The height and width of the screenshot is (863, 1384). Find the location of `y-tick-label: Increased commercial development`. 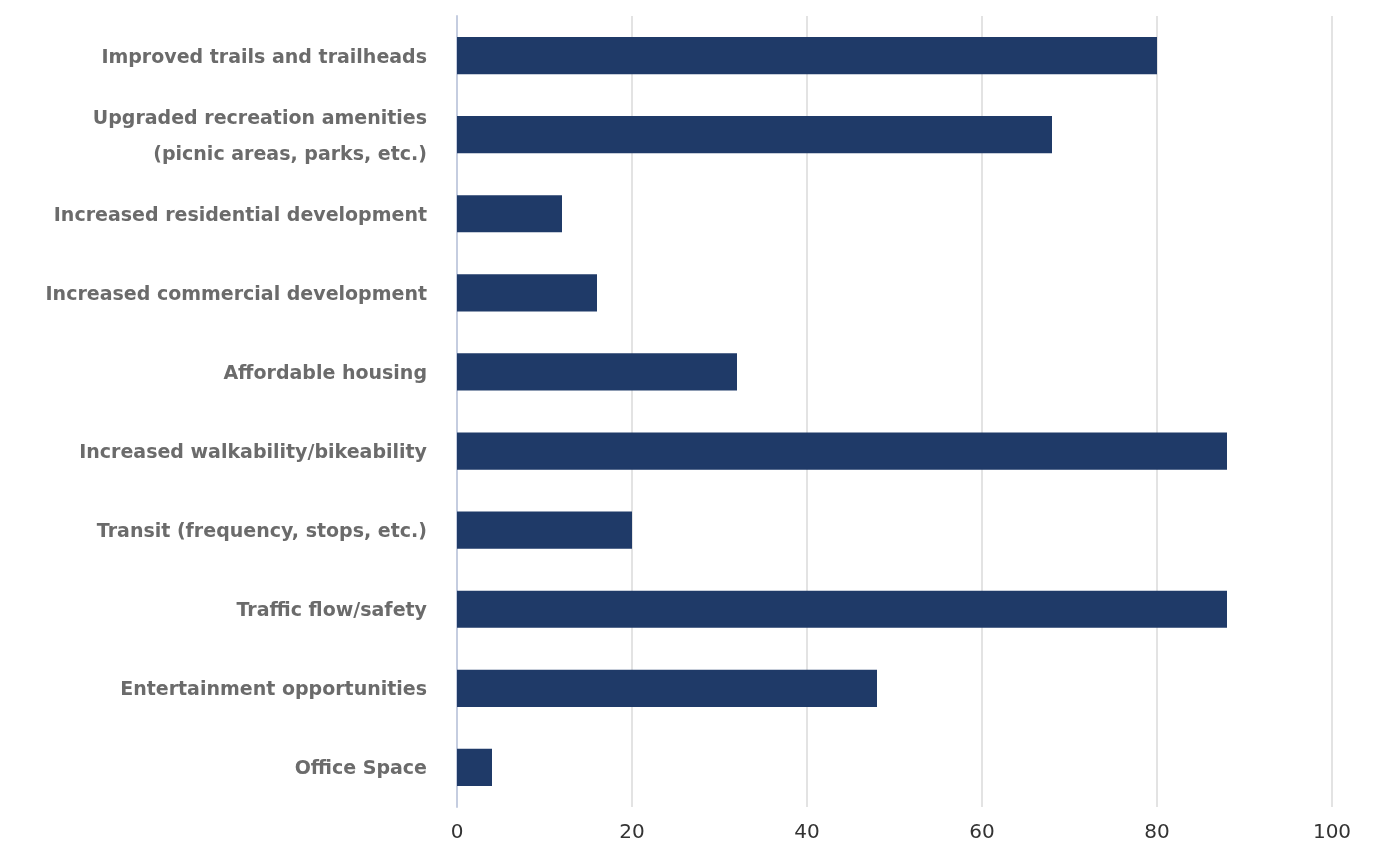

y-tick-label: Increased commercial development is located at coordinates (236, 292).